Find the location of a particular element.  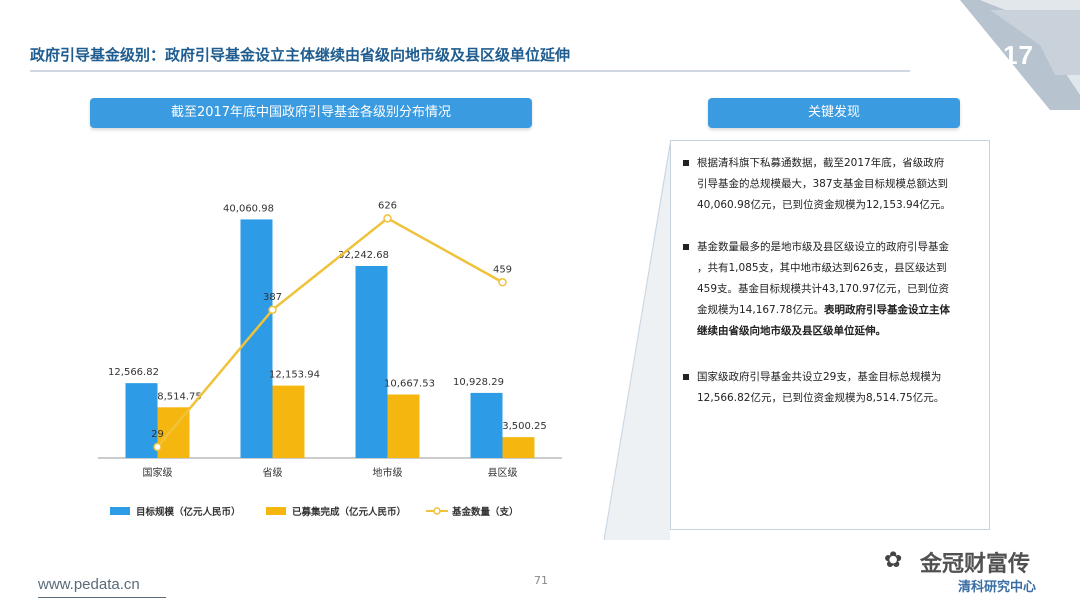

finding-1-line-2: 引导基金的总规模最大，387支基金目标规模总额达到 is located at coordinates (823, 184).